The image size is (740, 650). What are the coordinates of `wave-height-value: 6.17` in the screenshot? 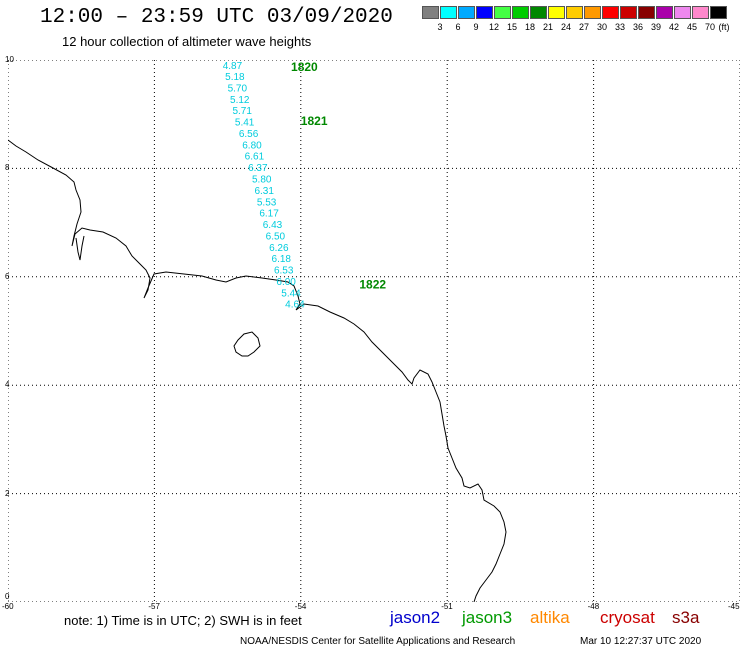 It's located at (269, 214).